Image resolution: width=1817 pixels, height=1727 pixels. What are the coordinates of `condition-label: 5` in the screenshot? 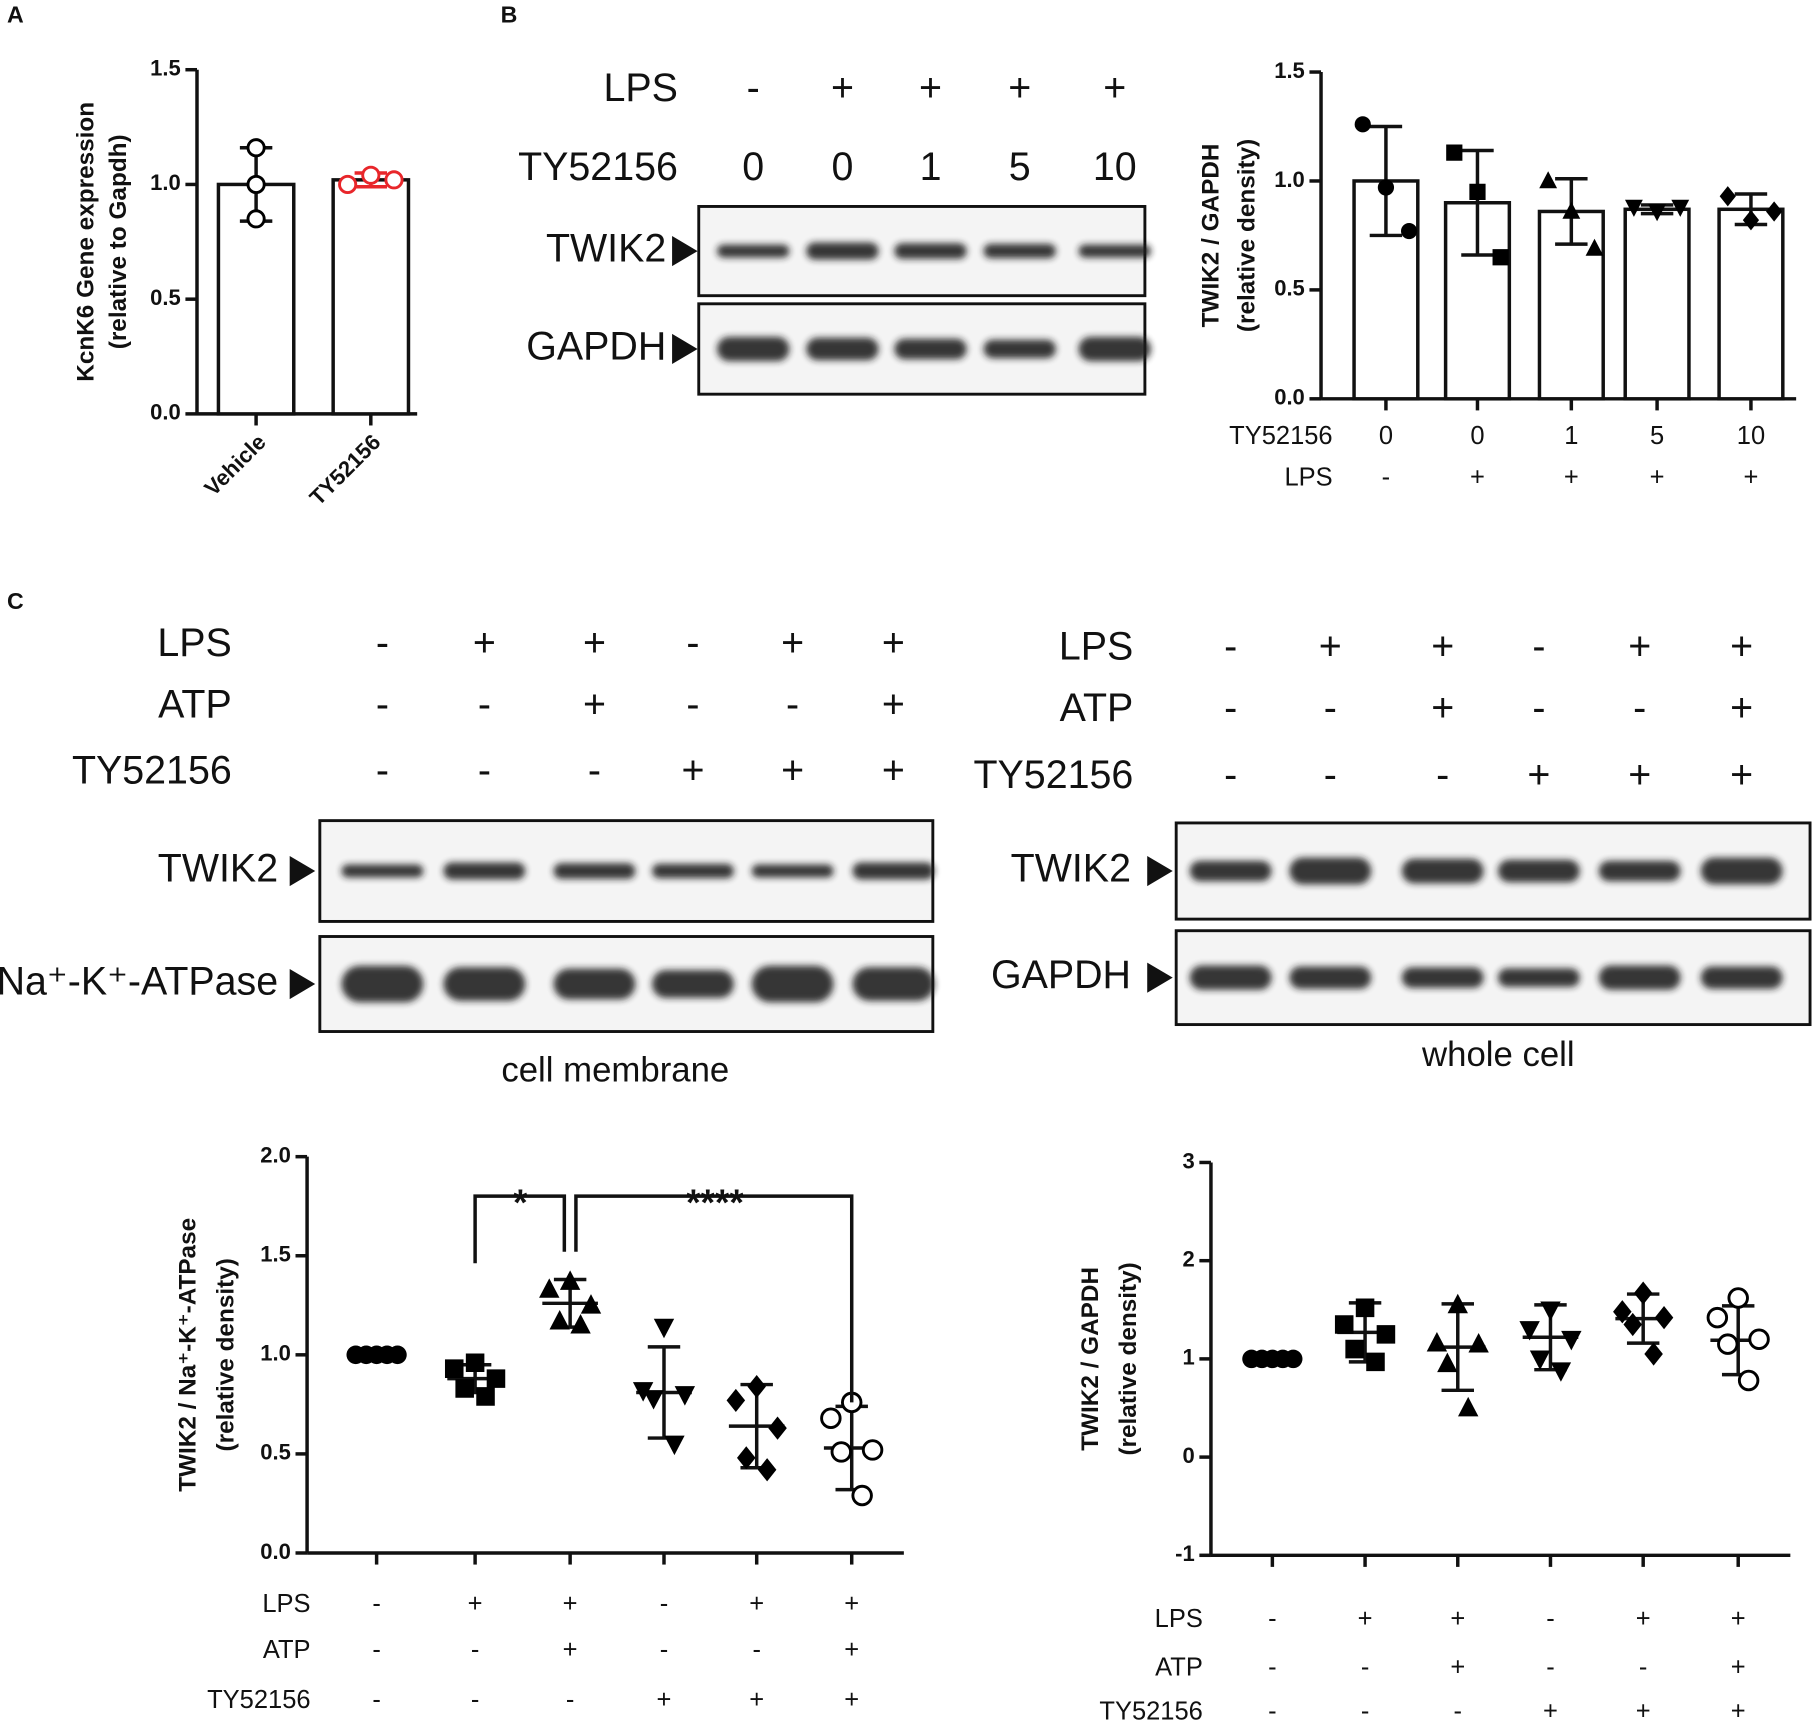 It's located at (1657, 436).